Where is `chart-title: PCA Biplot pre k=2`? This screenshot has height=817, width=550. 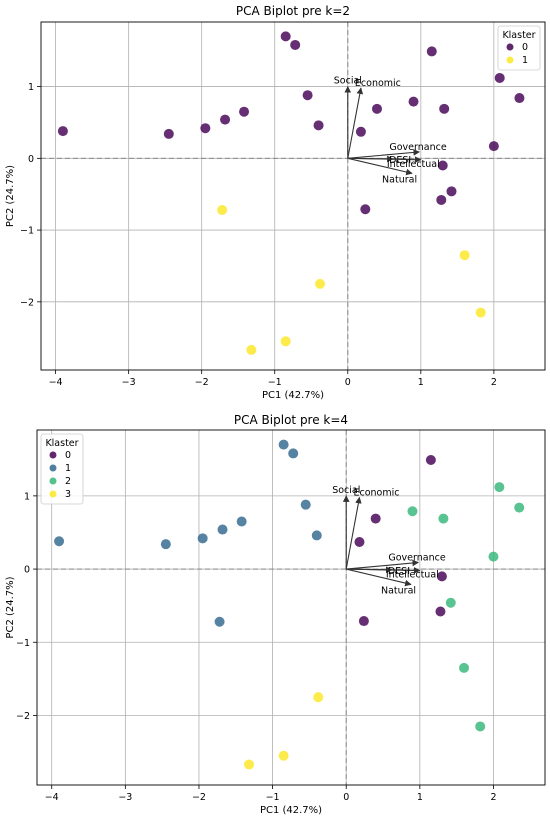 chart-title: PCA Biplot pre k=2 is located at coordinates (293, 11).